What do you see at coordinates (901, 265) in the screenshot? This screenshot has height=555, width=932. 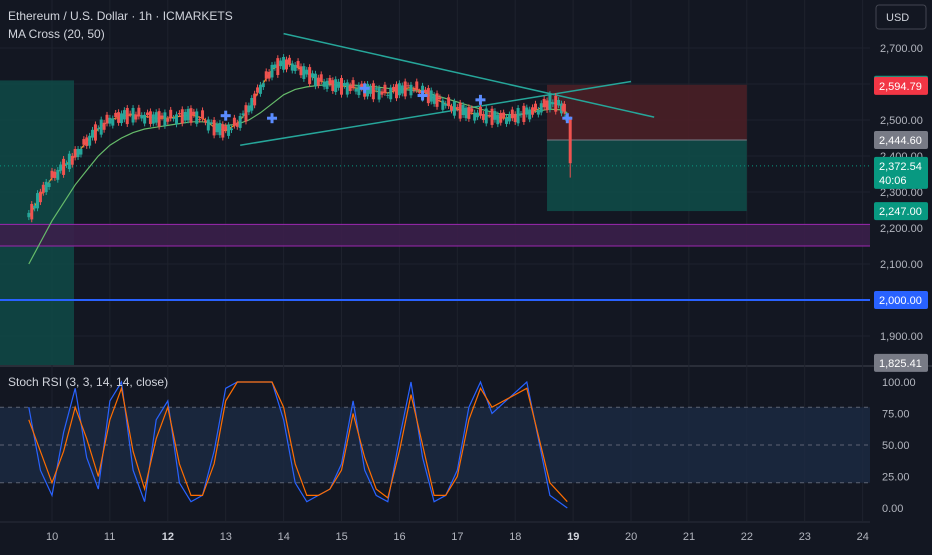 I see `price-tick-label: 2,100.00` at bounding box center [901, 265].